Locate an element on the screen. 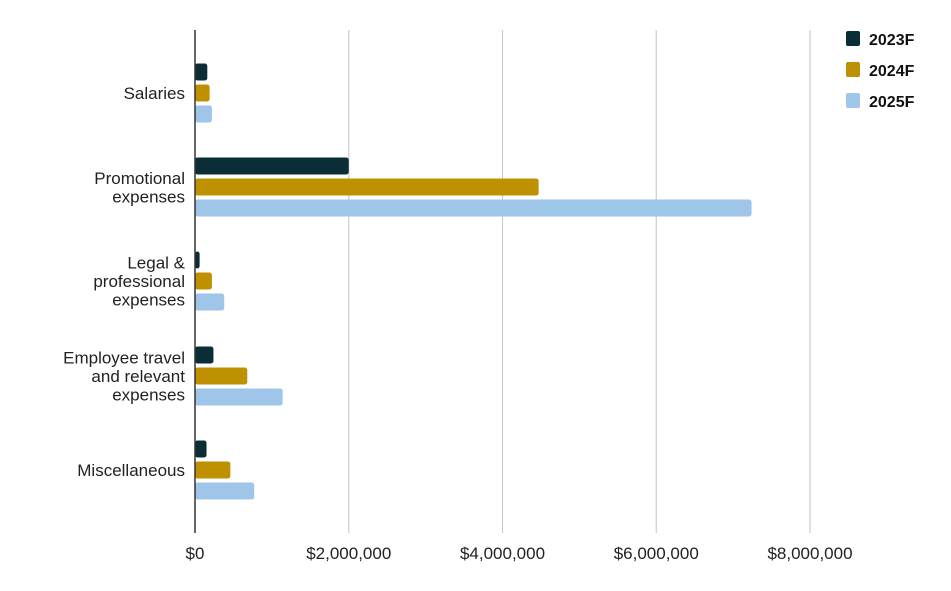 Image resolution: width=951 pixels, height=591 pixels. category-label-line: Promotional is located at coordinates (139, 178).